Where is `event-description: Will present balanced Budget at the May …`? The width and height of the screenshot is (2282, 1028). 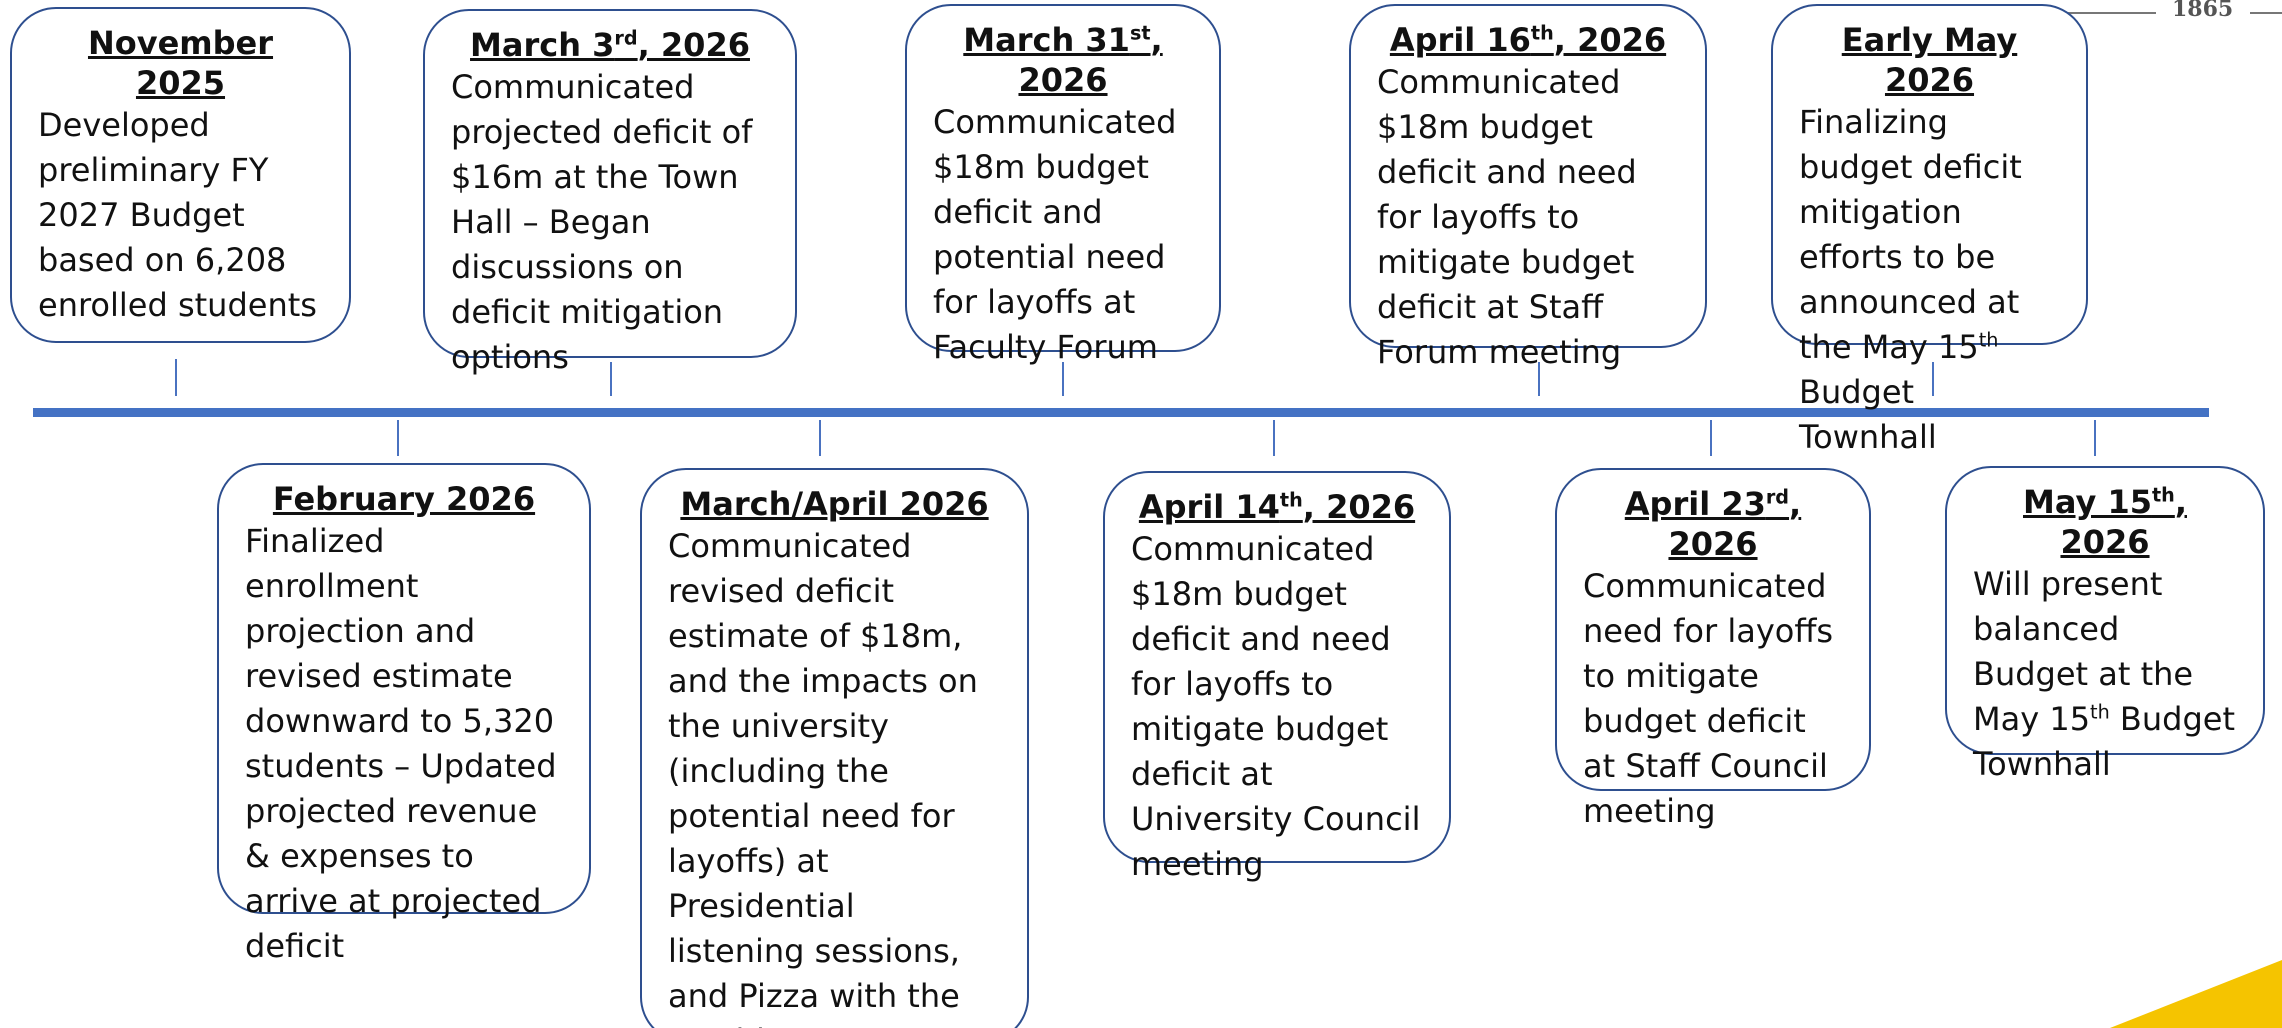 event-description: Will present balanced Budget at the May … is located at coordinates (2105, 674).